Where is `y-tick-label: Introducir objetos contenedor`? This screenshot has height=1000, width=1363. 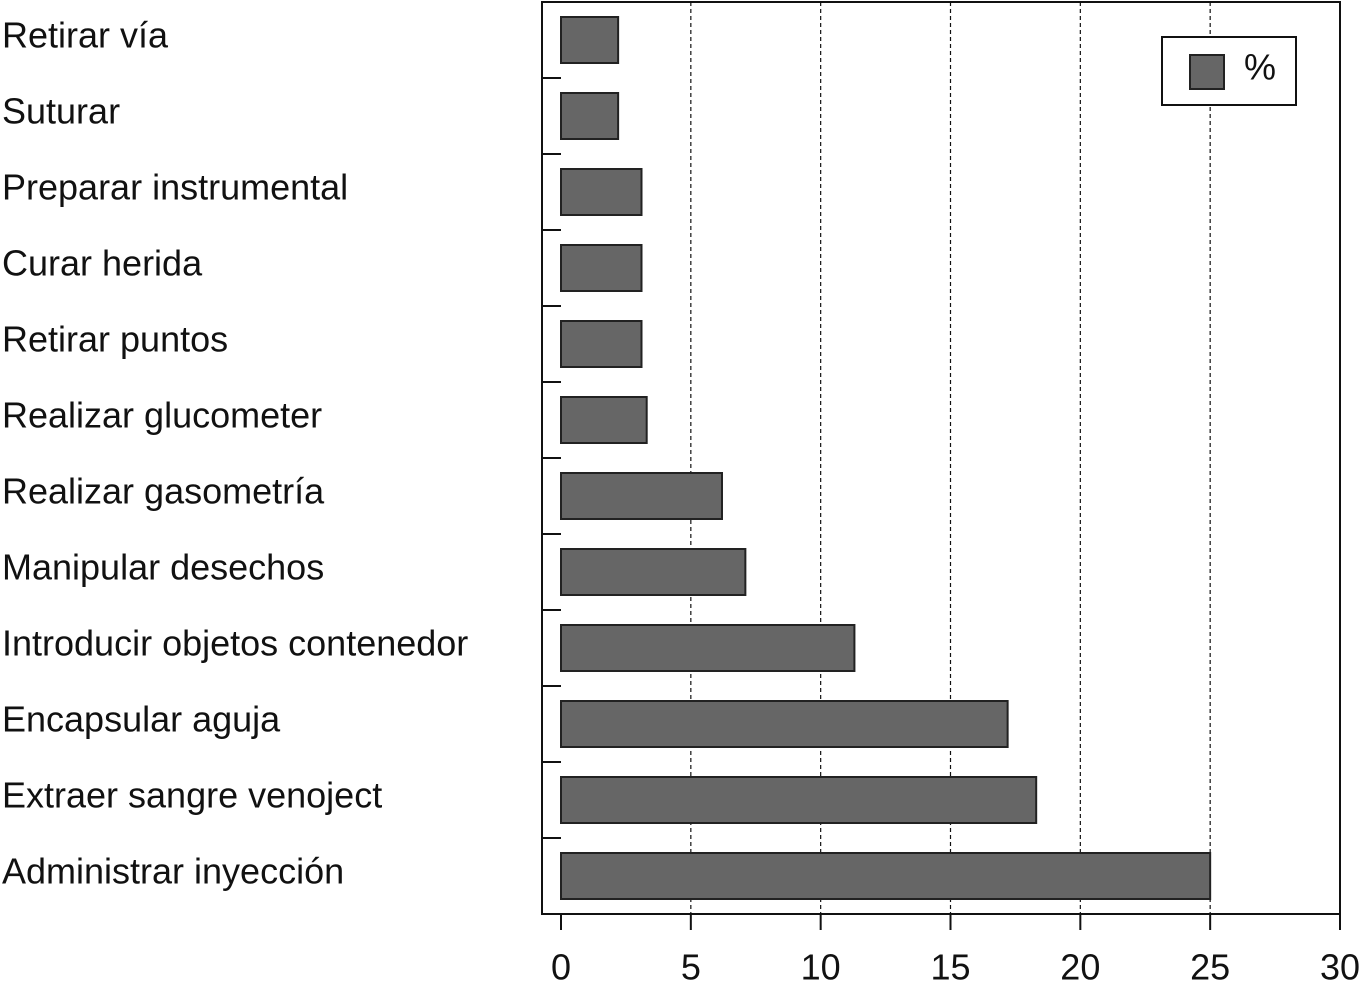 y-tick-label: Introducir objetos contenedor is located at coordinates (235, 643).